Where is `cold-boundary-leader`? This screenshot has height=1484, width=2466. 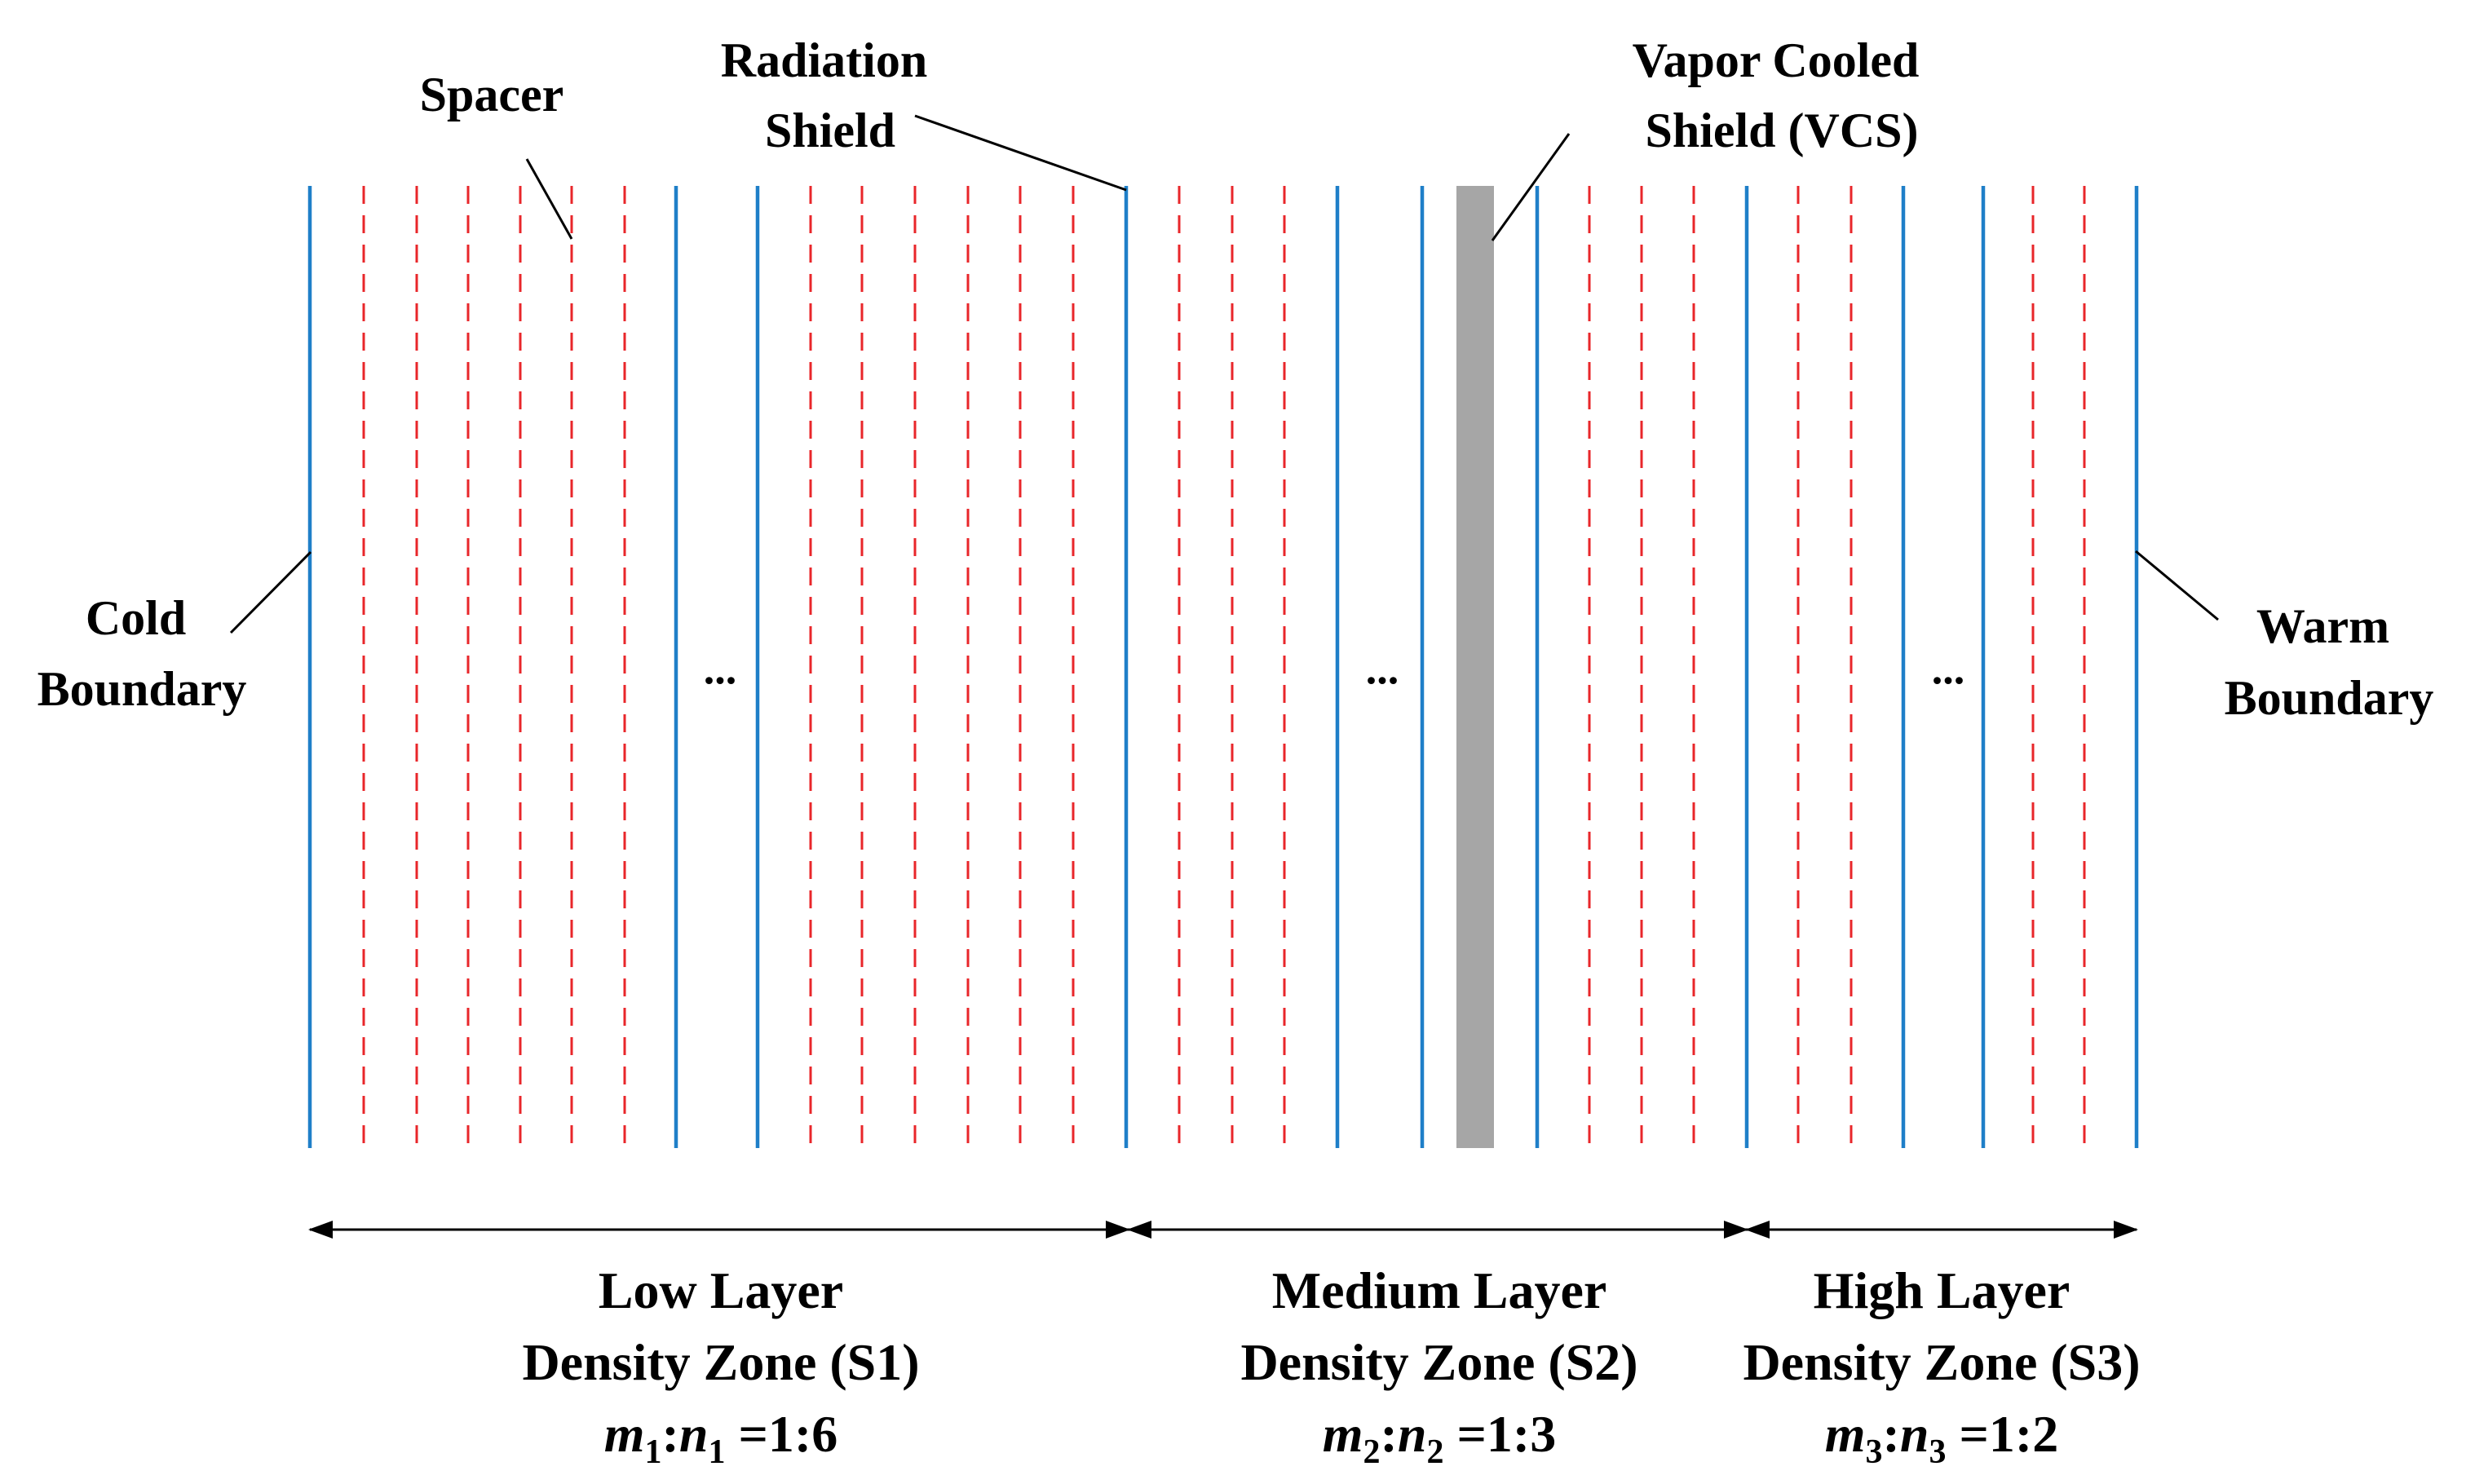
cold-boundary-leader is located at coordinates (270, 592).